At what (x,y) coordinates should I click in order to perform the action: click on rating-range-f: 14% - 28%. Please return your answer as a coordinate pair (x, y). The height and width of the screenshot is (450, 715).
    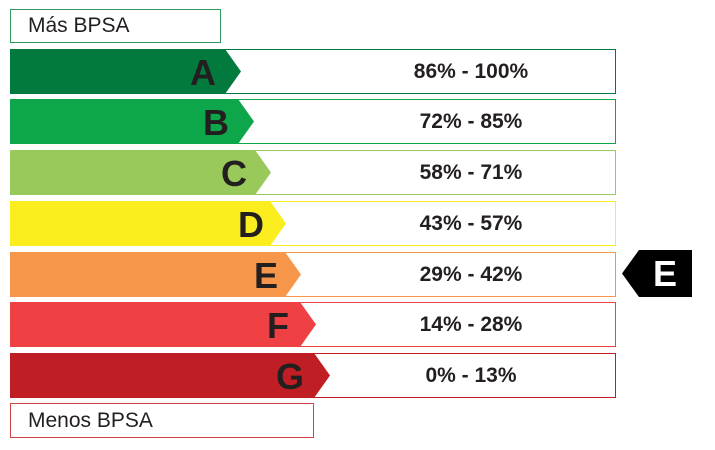
    Looking at the image, I should click on (471, 324).